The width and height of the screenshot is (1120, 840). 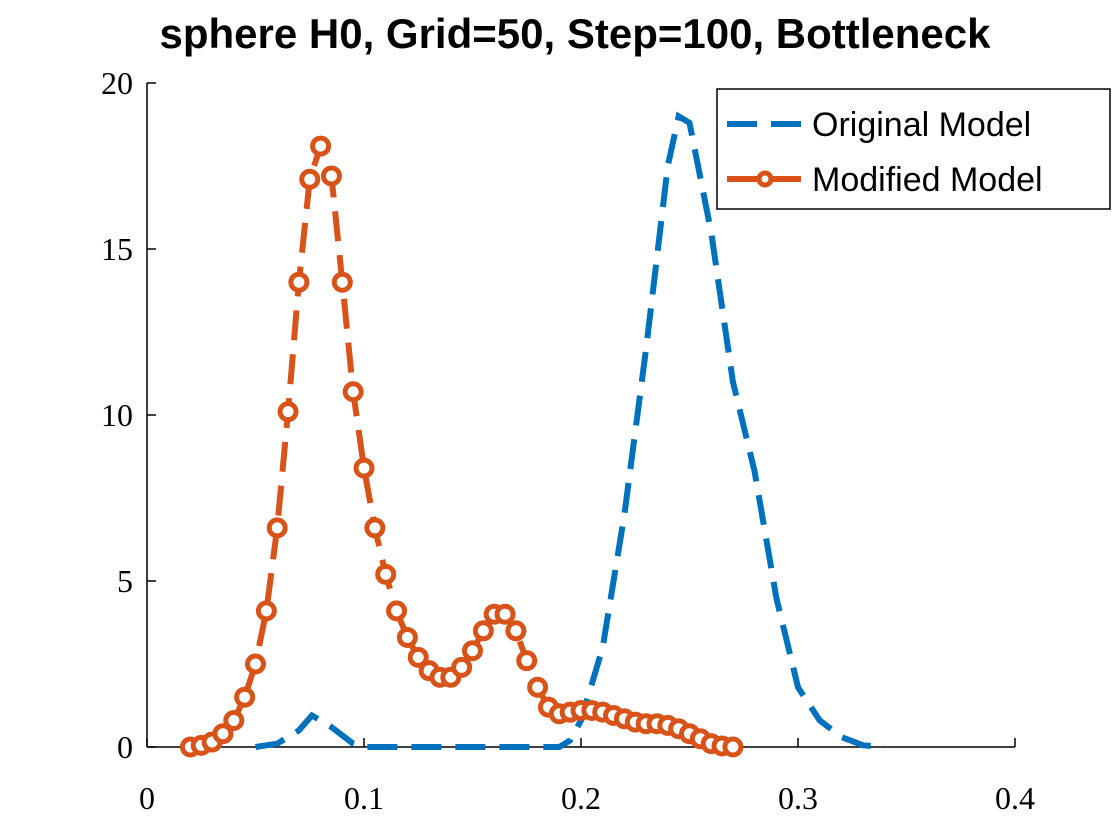 I want to click on y-tick-label: 10, so click(x=117, y=415).